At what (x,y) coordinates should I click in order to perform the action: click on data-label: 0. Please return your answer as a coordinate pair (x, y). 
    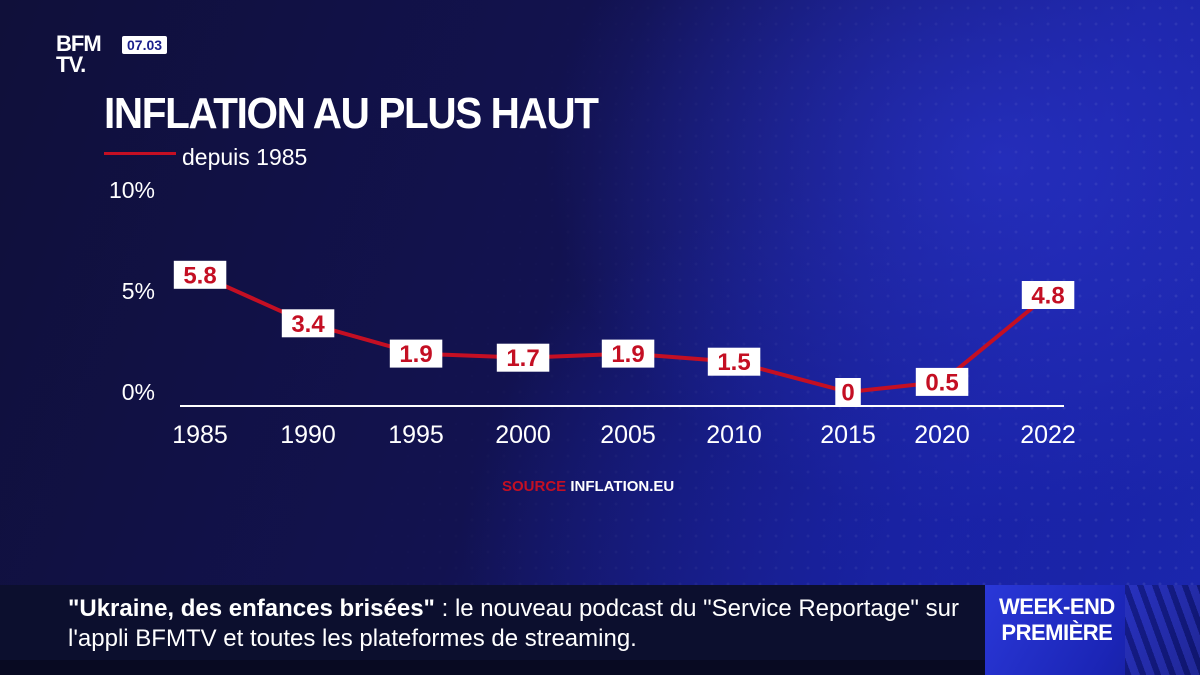
    Looking at the image, I should click on (848, 392).